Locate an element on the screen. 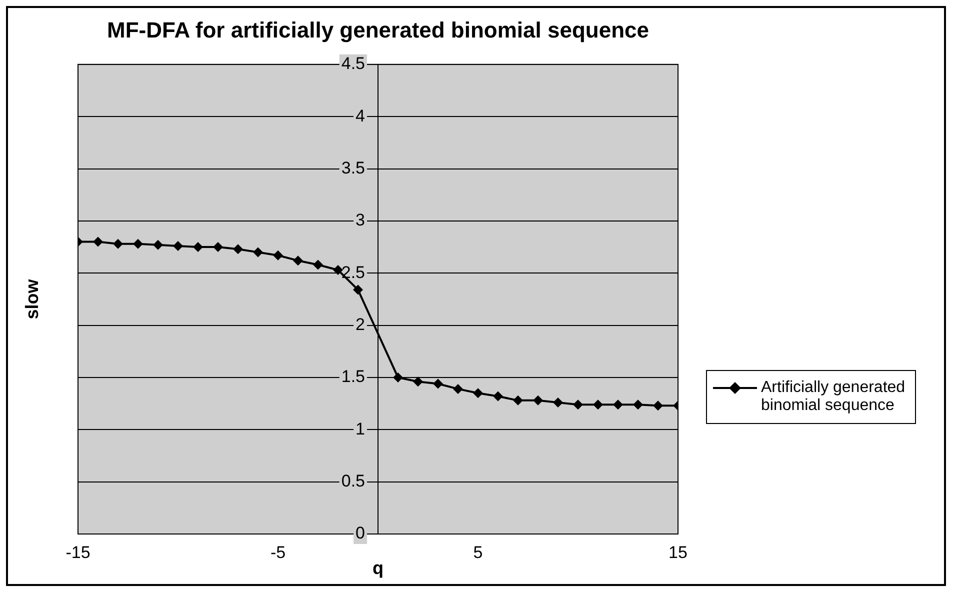 This screenshot has height=595, width=954. x-tick-label: 15 is located at coordinates (678, 552).